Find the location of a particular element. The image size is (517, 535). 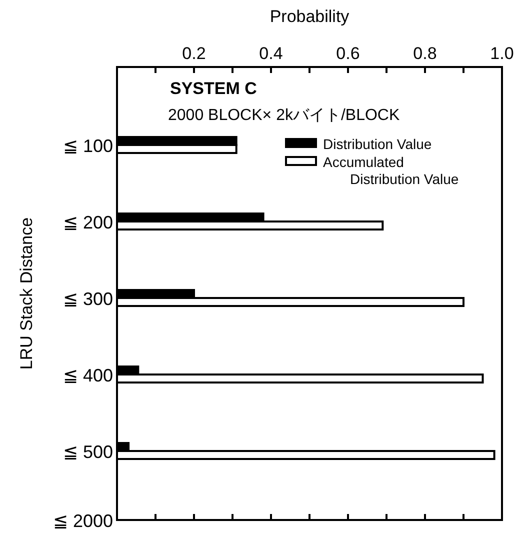

y-tick-label: ≦ 100 is located at coordinates (87, 146).